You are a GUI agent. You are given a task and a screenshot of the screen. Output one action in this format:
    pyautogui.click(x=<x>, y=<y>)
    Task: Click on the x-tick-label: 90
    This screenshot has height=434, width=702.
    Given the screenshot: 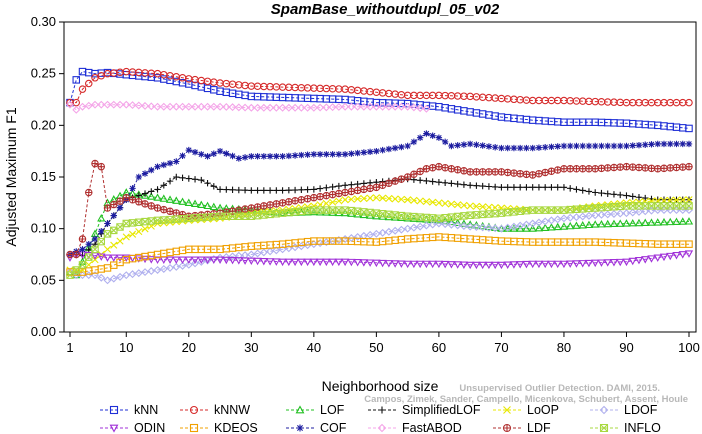 What is the action you would take?
    pyautogui.click(x=626, y=347)
    